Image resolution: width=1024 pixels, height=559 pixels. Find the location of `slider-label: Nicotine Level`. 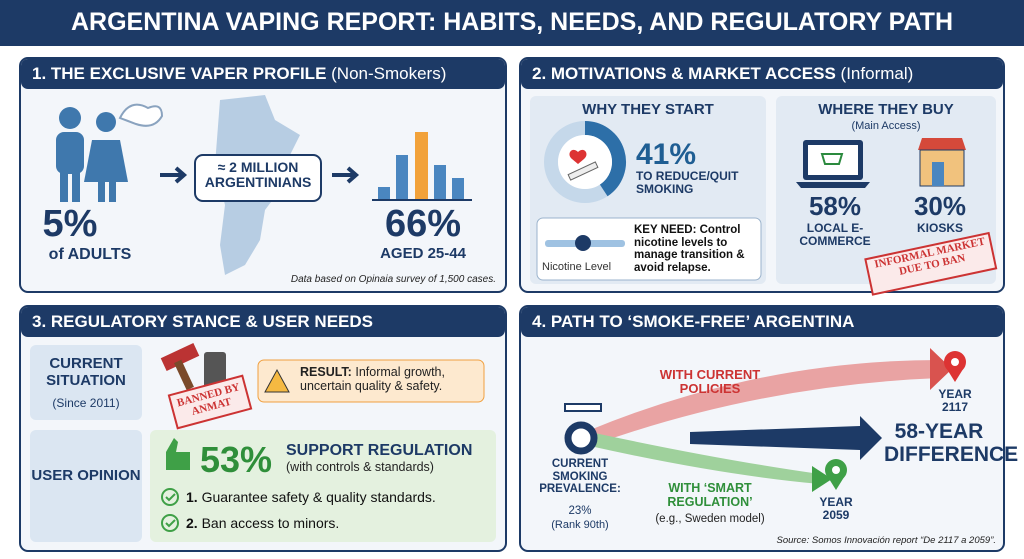

slider-label: Nicotine Level is located at coordinates (577, 267).